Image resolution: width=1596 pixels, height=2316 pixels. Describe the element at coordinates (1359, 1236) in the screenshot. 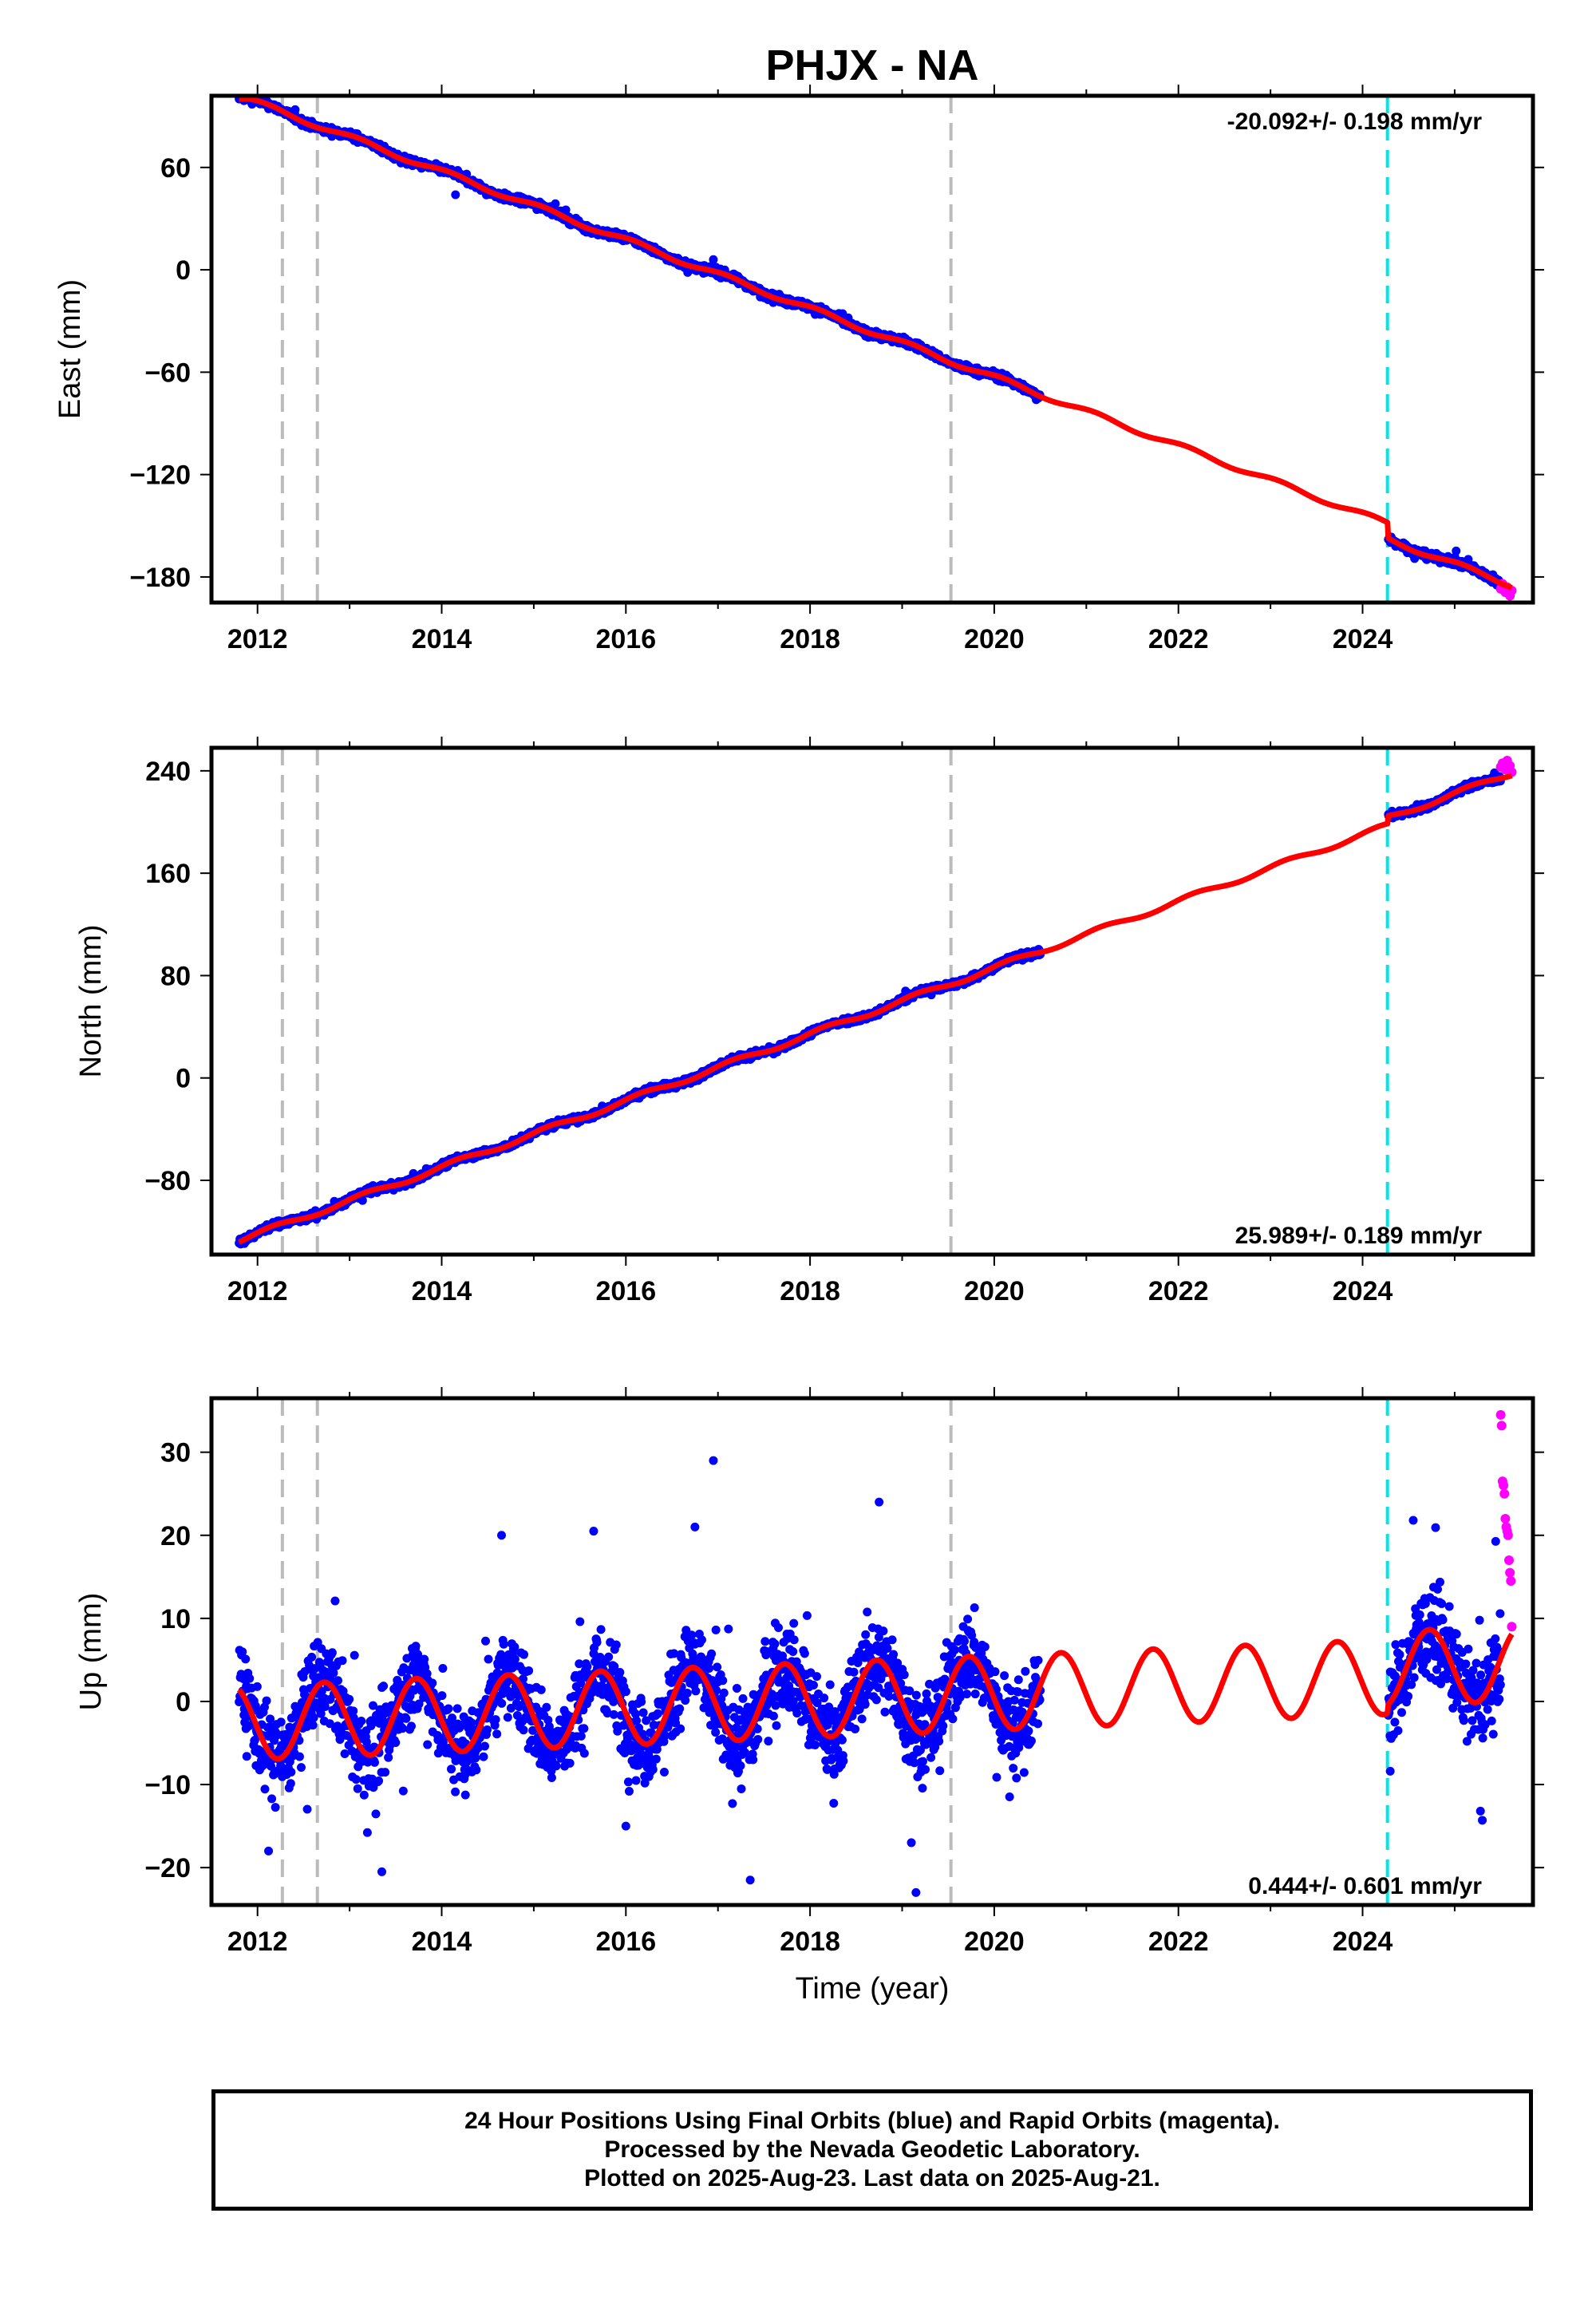

I see `velocity-rate-label: 25.989+/- 0.189 mm/yr` at that location.